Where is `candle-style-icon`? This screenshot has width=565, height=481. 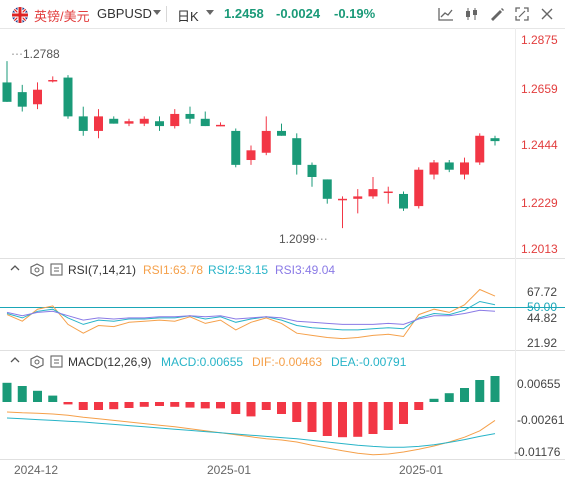 candle-style-icon is located at coordinates (472, 14).